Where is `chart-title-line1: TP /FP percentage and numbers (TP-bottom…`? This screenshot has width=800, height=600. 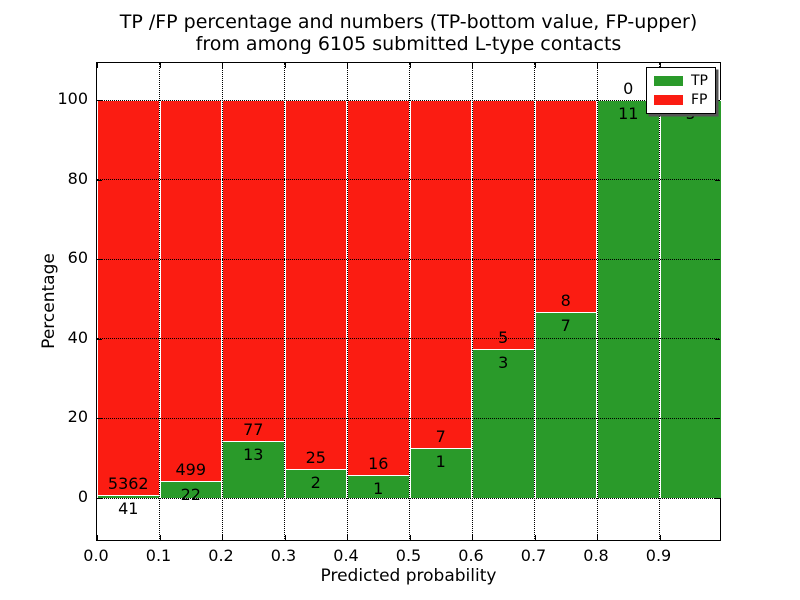
chart-title-line1: TP /FP percentage and numbers (TP-bottom… is located at coordinates (408, 22).